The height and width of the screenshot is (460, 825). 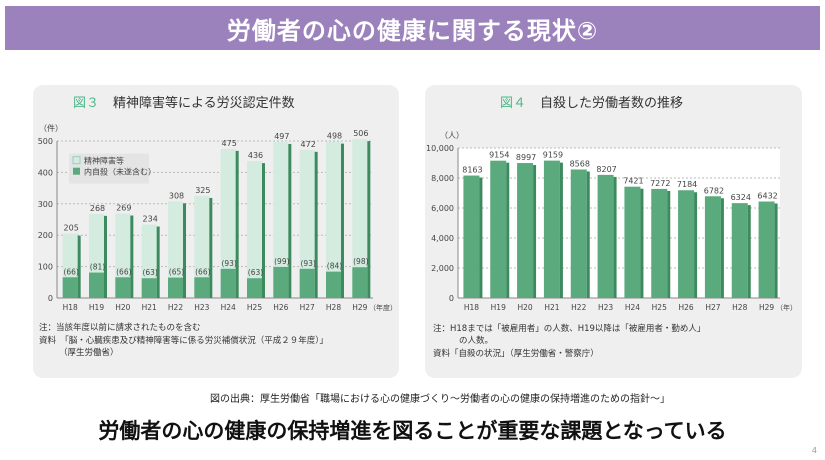 I want to click on bar-value-label: 6324, so click(x=741, y=197).